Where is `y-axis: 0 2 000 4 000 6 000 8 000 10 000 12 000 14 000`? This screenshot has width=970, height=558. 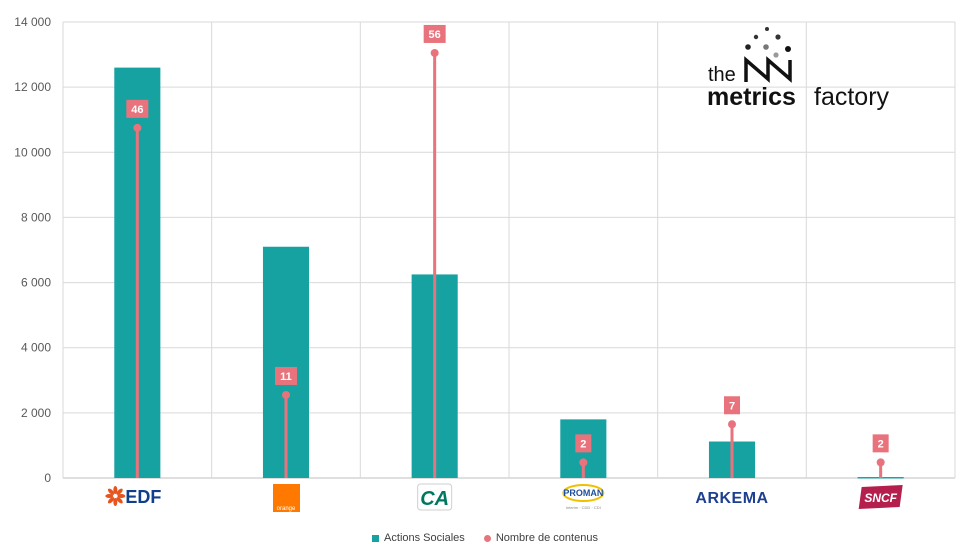
y-axis: 0 2 000 4 000 6 000 8 000 10 000 12 000 14 000 is located at coordinates (32, 250).